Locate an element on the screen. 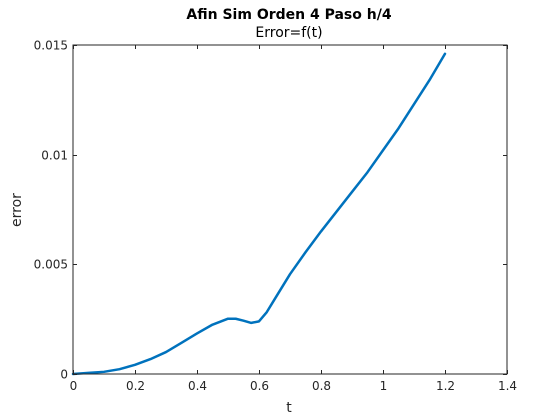 The image size is (560, 420). x-tick-label: 1.2 is located at coordinates (445, 386).